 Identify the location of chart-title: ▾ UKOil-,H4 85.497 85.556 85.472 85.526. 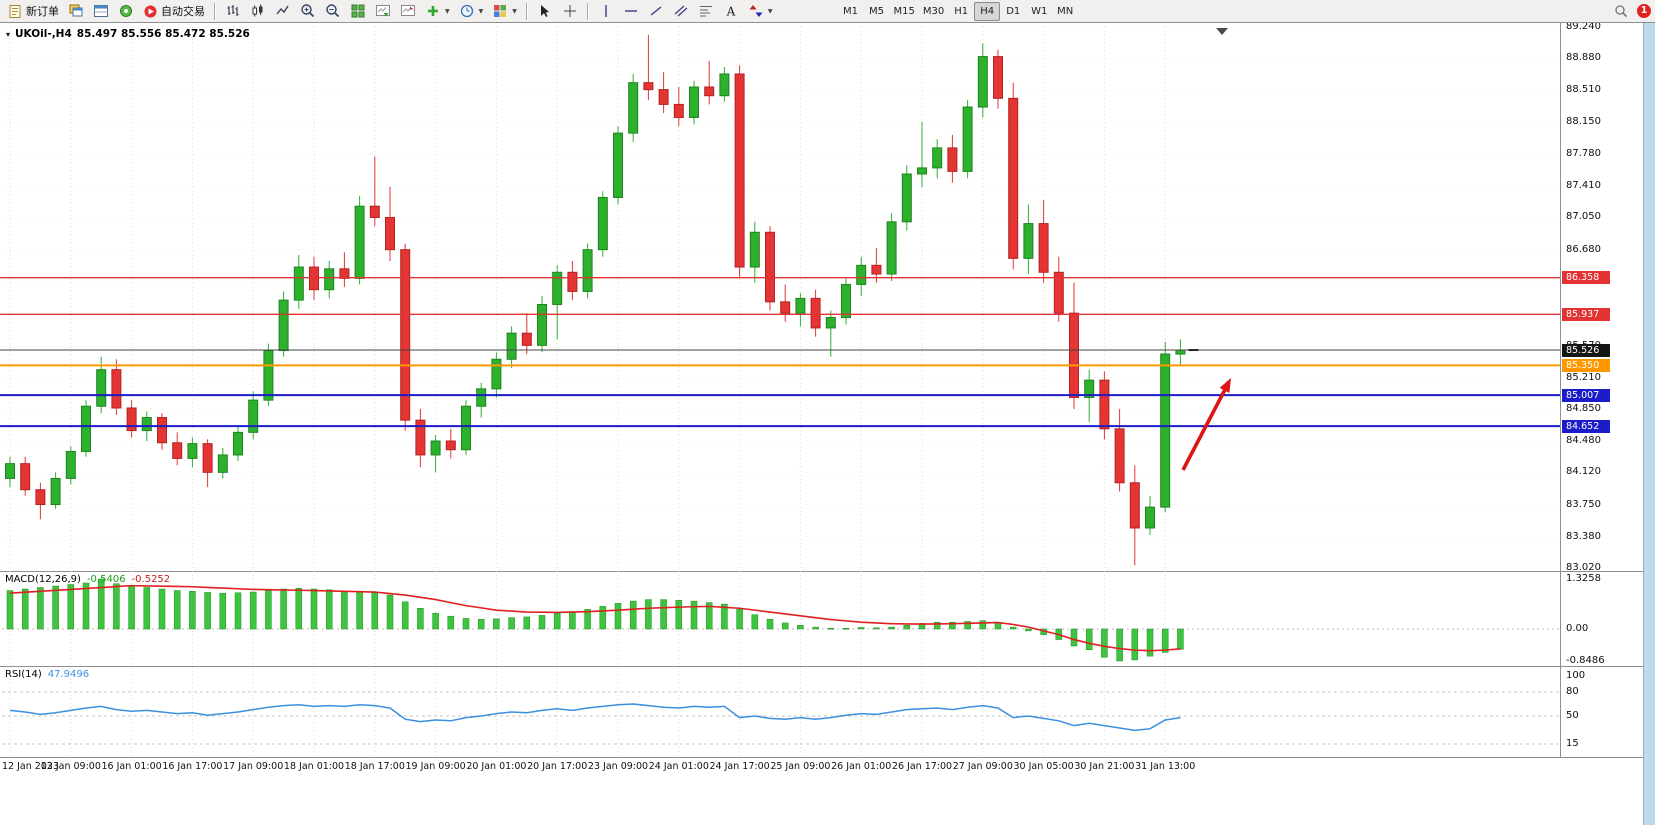
(128, 34).